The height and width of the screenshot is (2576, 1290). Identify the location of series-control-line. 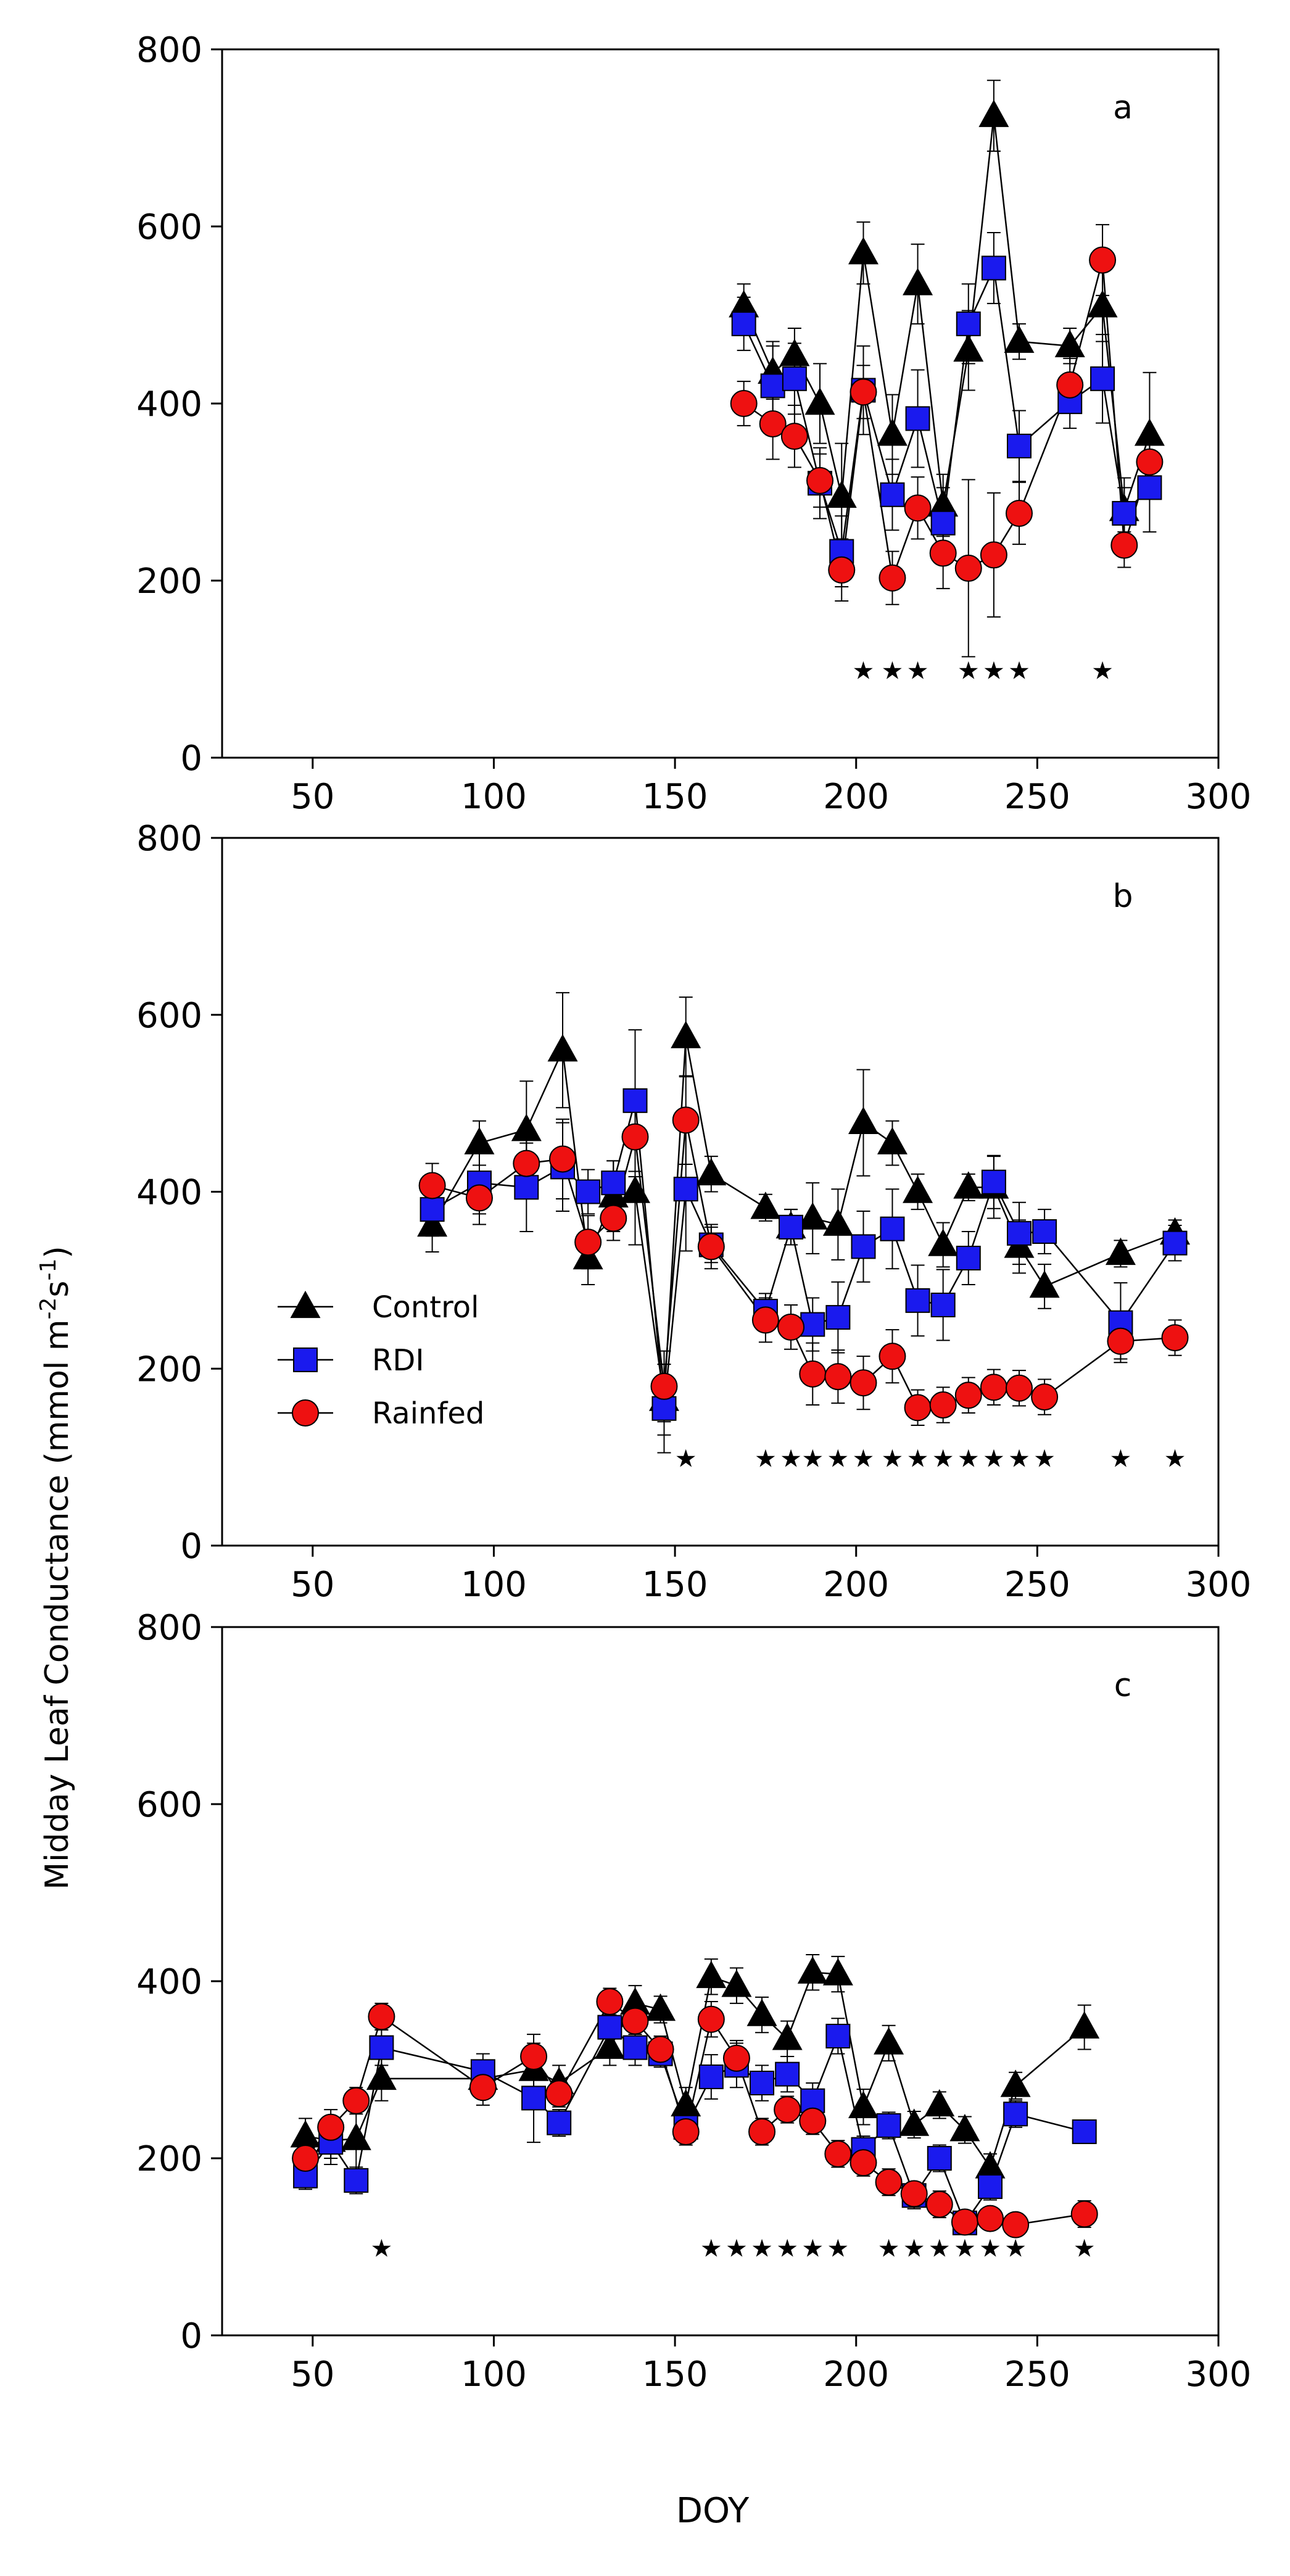
(947, 312).